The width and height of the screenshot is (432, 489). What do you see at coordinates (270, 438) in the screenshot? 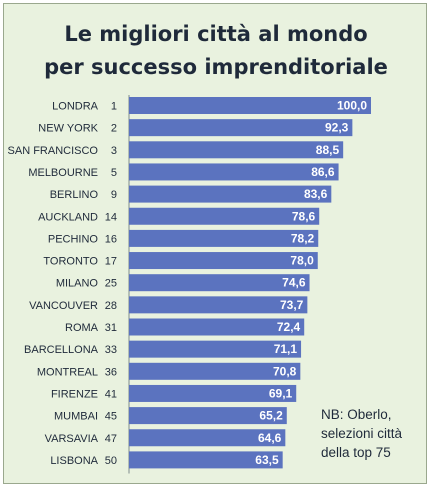
I see `value-label: 64,6` at bounding box center [270, 438].